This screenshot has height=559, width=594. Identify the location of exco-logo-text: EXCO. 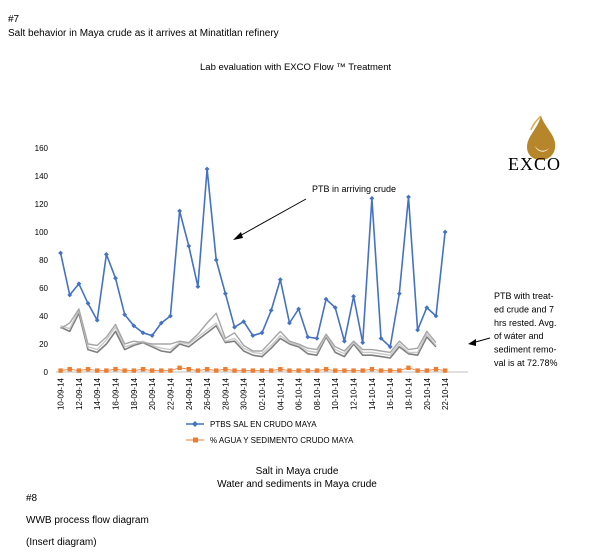
(534, 164).